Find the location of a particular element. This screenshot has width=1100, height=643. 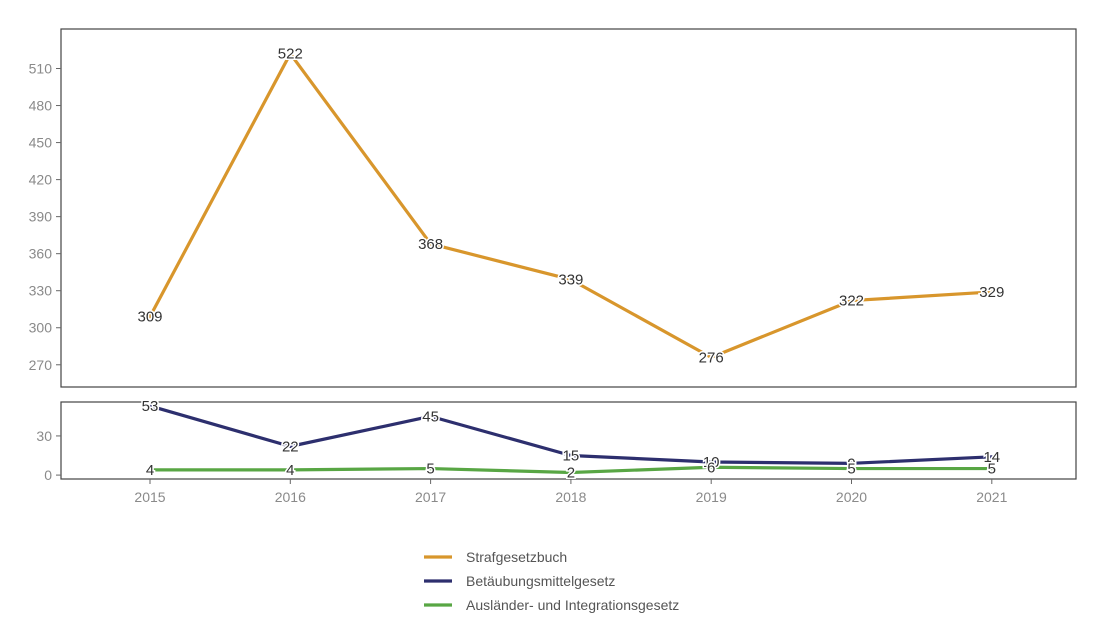

legend-label: Ausländer- und Integrationsgesetz is located at coordinates (572, 605).